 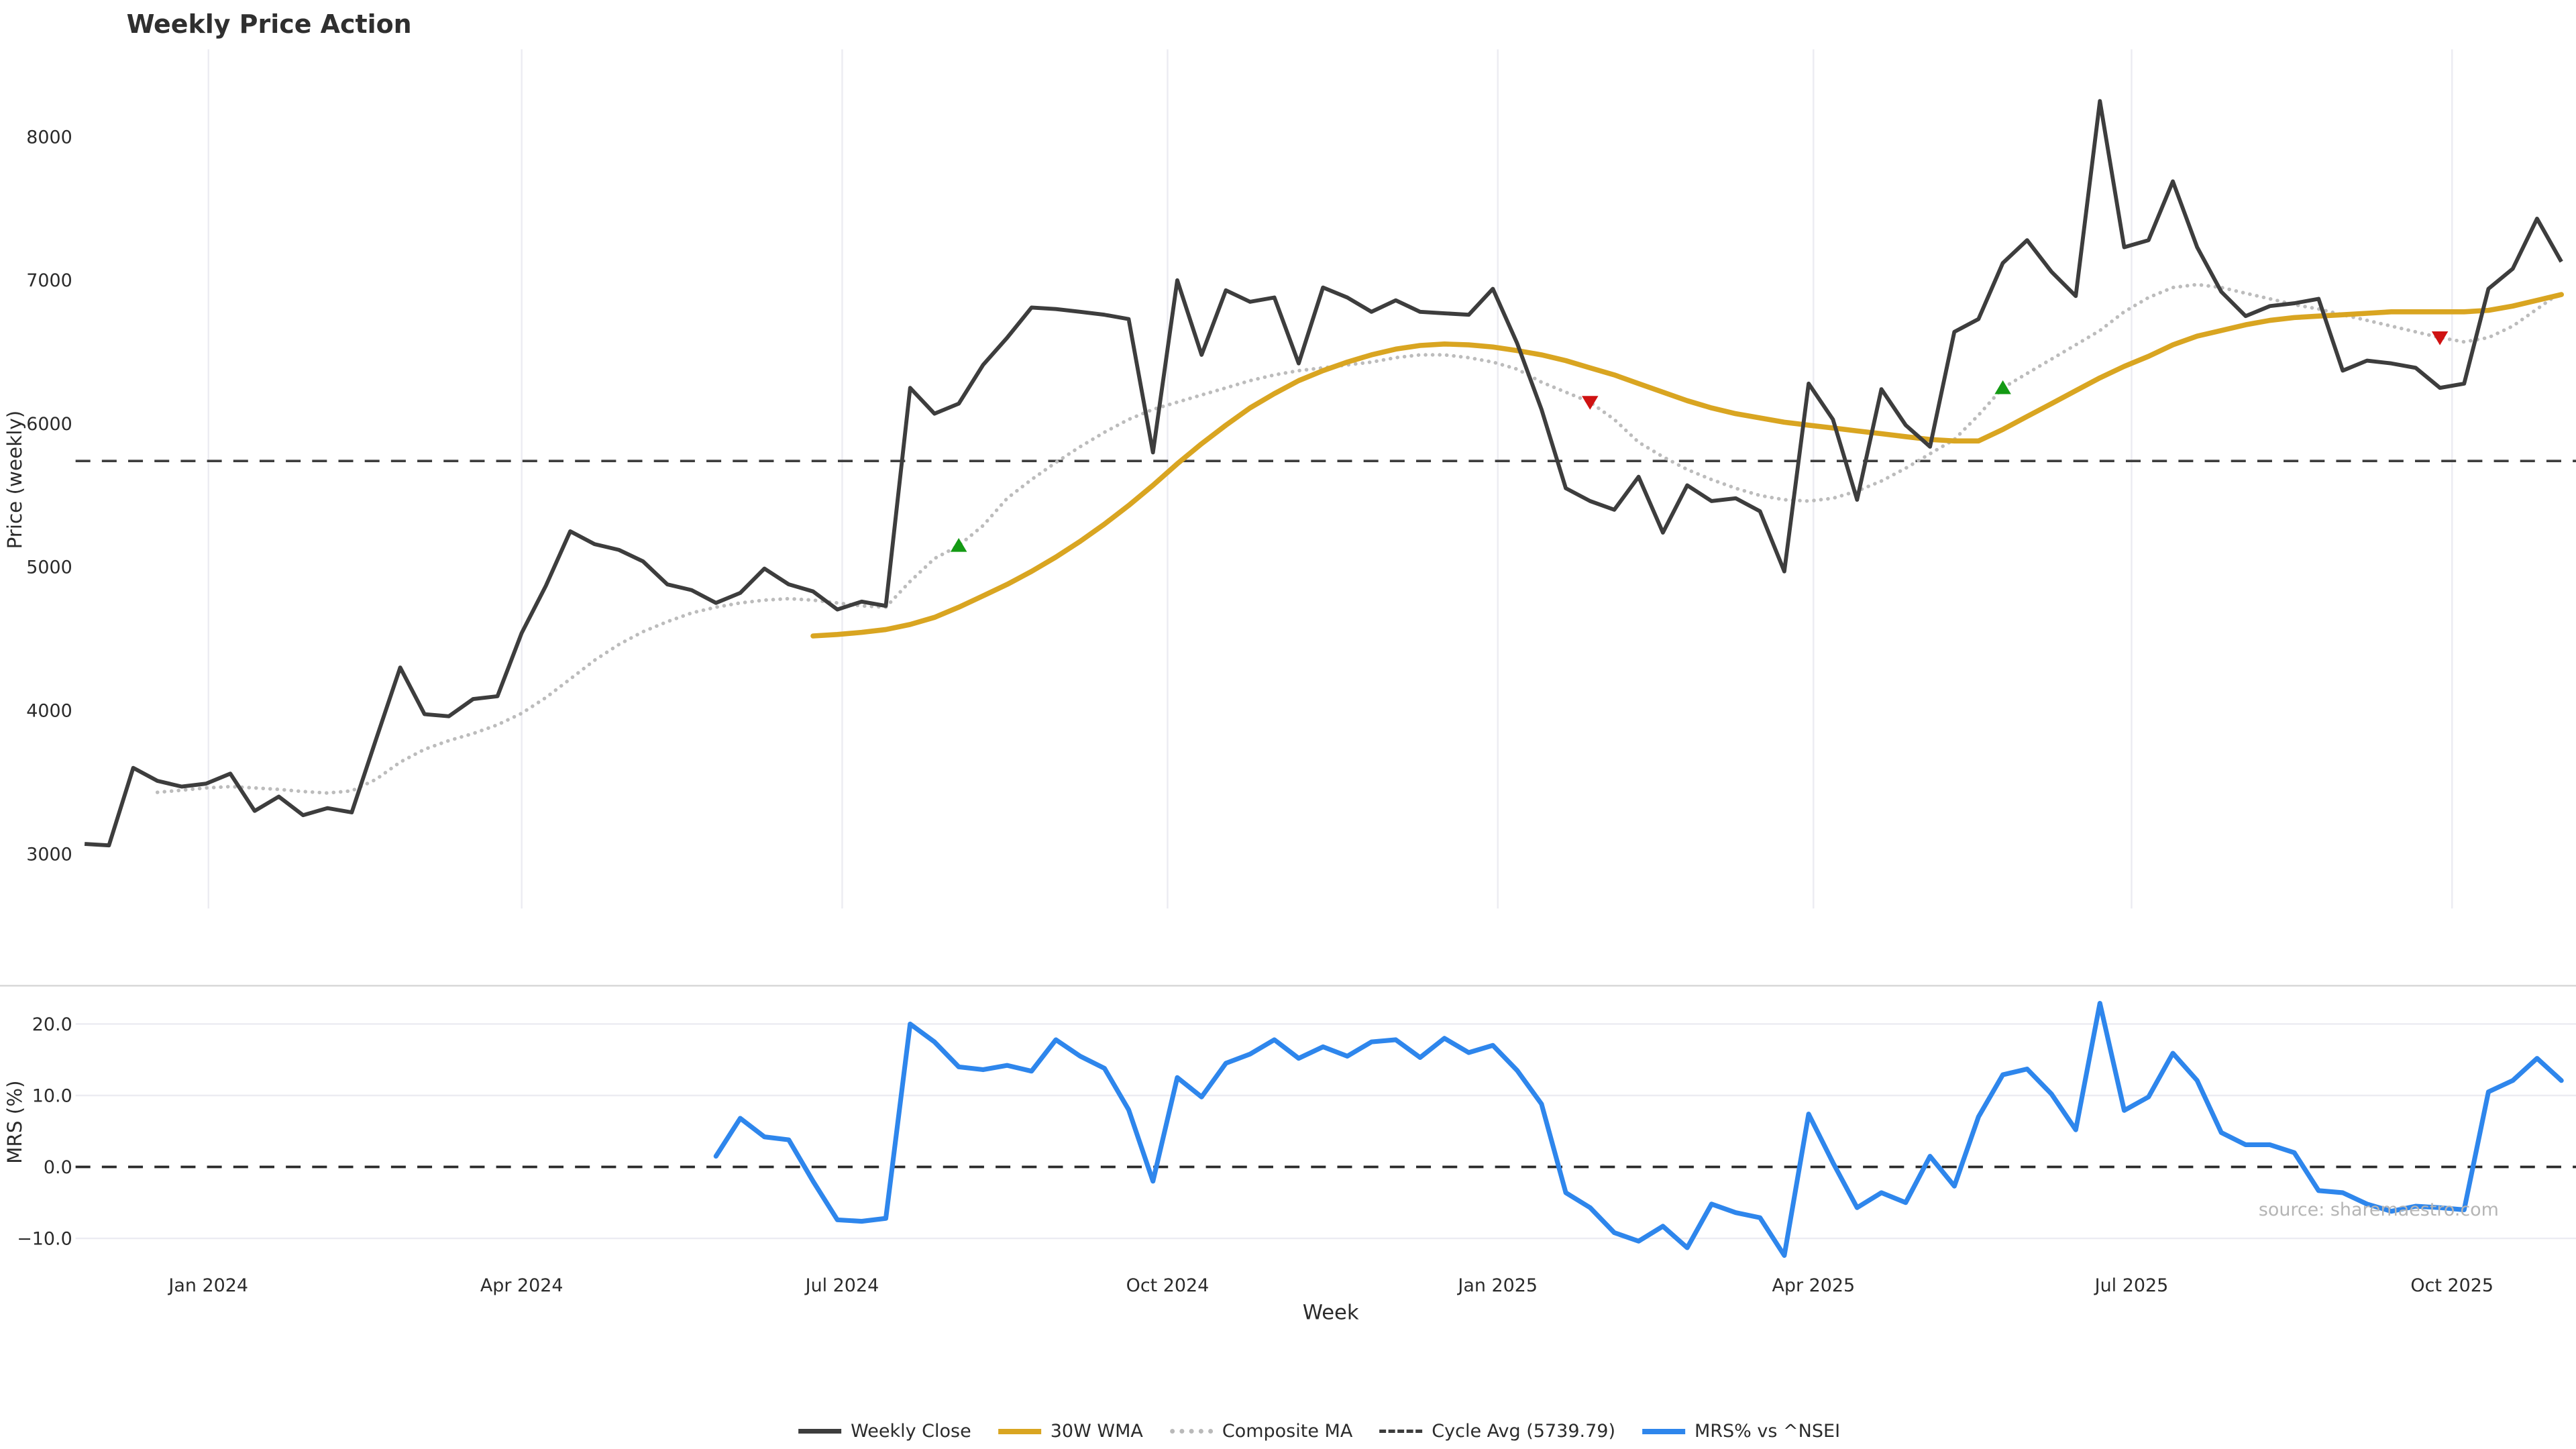 What do you see at coordinates (911, 1431) in the screenshot?
I see `legend-label: Weekly Close` at bounding box center [911, 1431].